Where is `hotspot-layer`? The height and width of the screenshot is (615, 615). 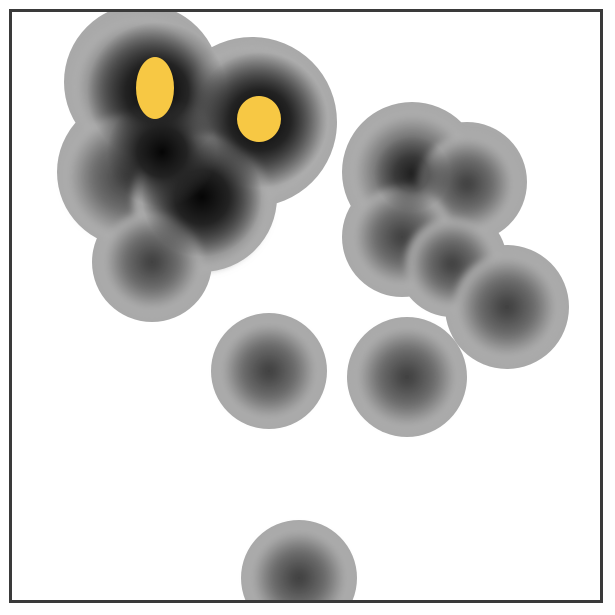 hotspot-layer is located at coordinates (208, 99).